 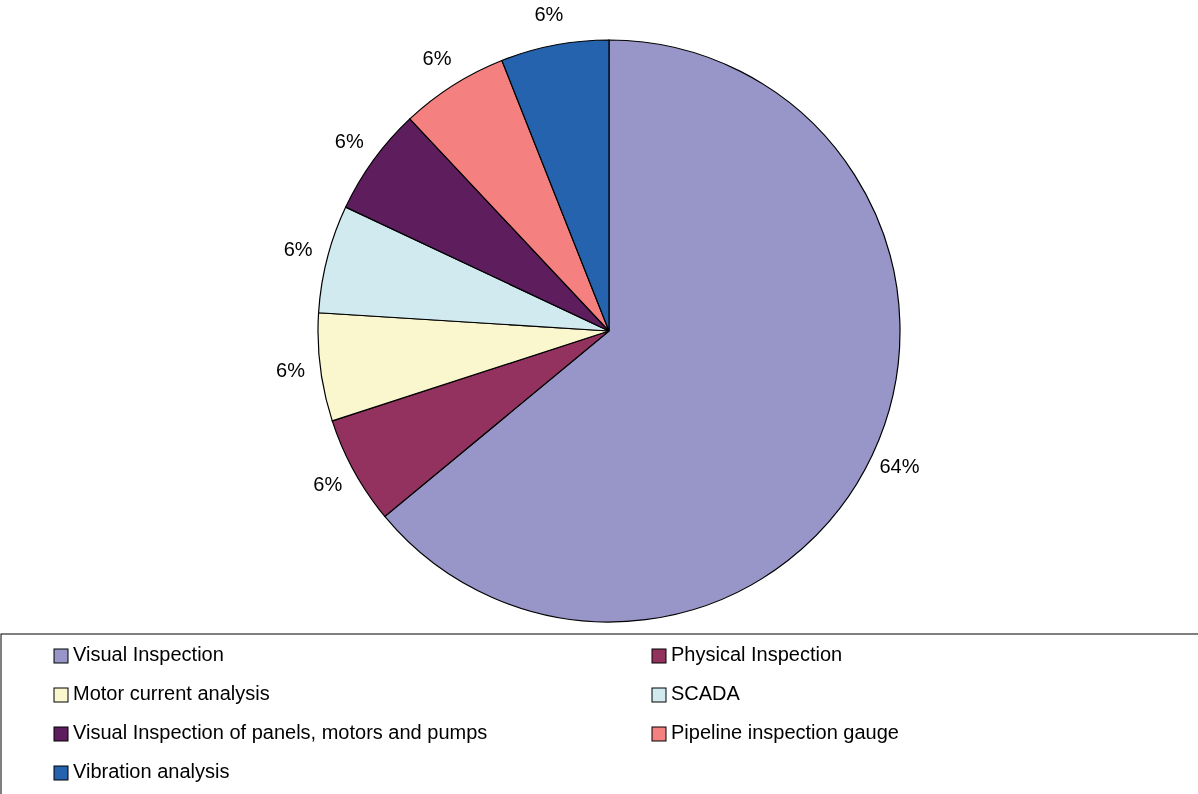 I want to click on legend-label: Visual Inspection of panels, motors and pumps, so click(x=280, y=732).